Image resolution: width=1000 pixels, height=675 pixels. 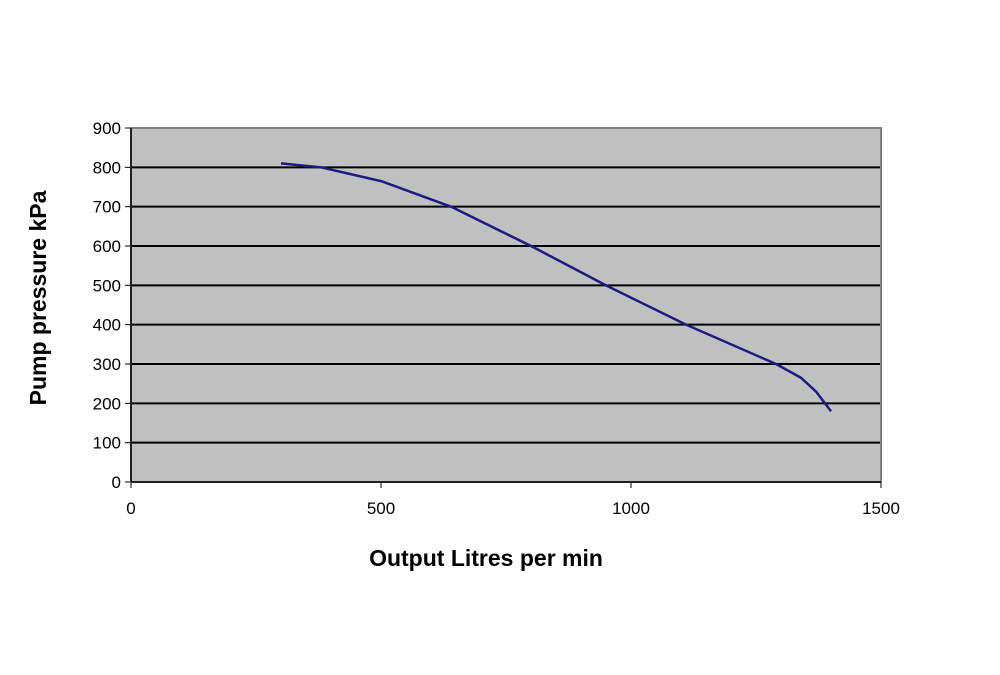 I want to click on y-tick-label: 800, so click(x=107, y=167).